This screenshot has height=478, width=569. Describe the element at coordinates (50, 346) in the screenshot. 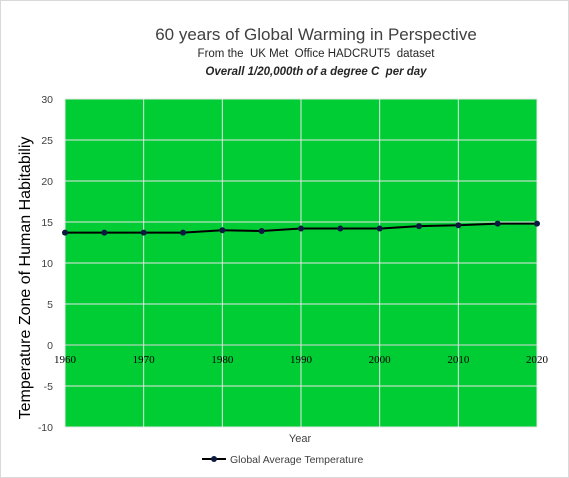

I see `y-tick-label: 0` at that location.